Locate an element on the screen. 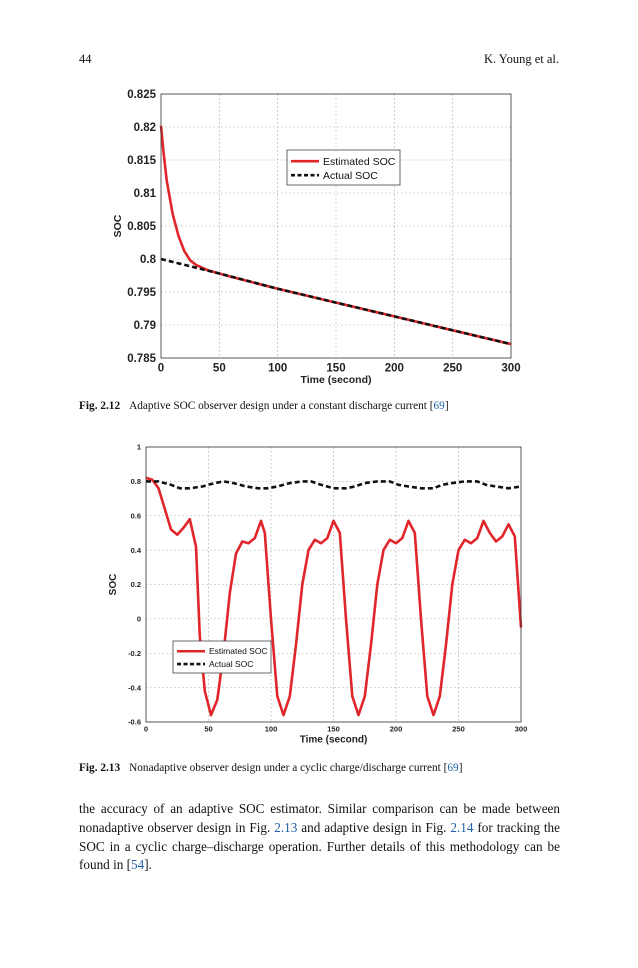 This screenshot has width=638, height=968. y-tick-label: 1 is located at coordinates (139, 447).